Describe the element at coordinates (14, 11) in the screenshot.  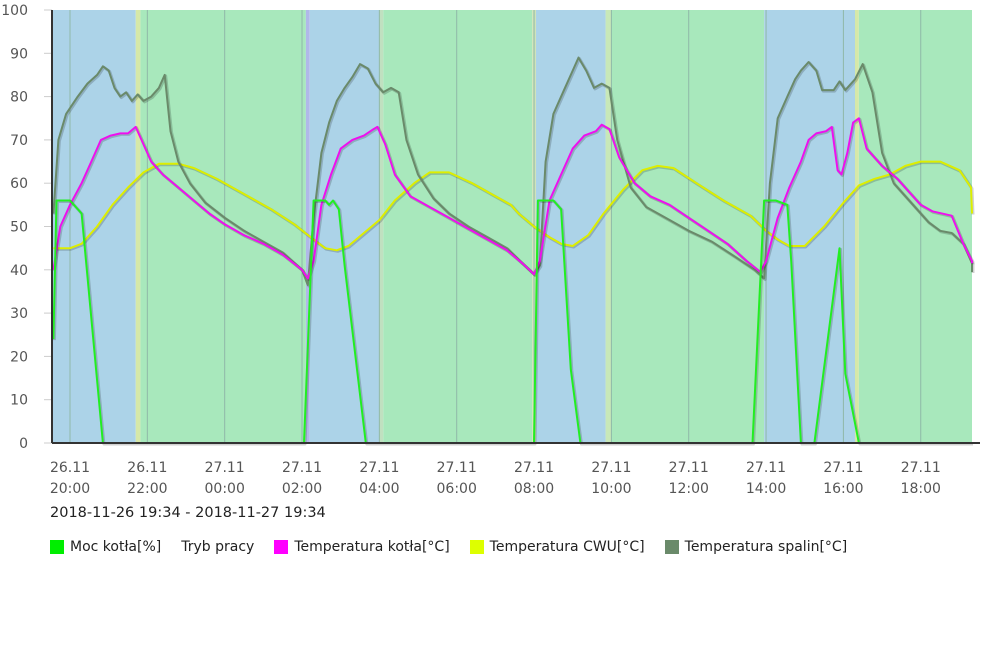
I see `y-tick-label: 100` at that location.